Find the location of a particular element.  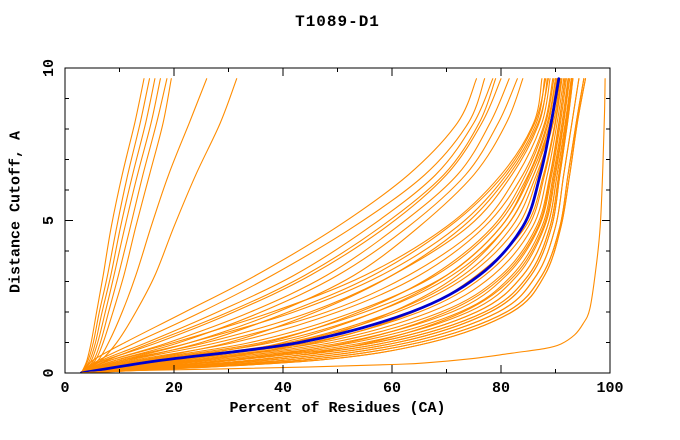

y-tick-label: 10 is located at coordinates (49, 68).